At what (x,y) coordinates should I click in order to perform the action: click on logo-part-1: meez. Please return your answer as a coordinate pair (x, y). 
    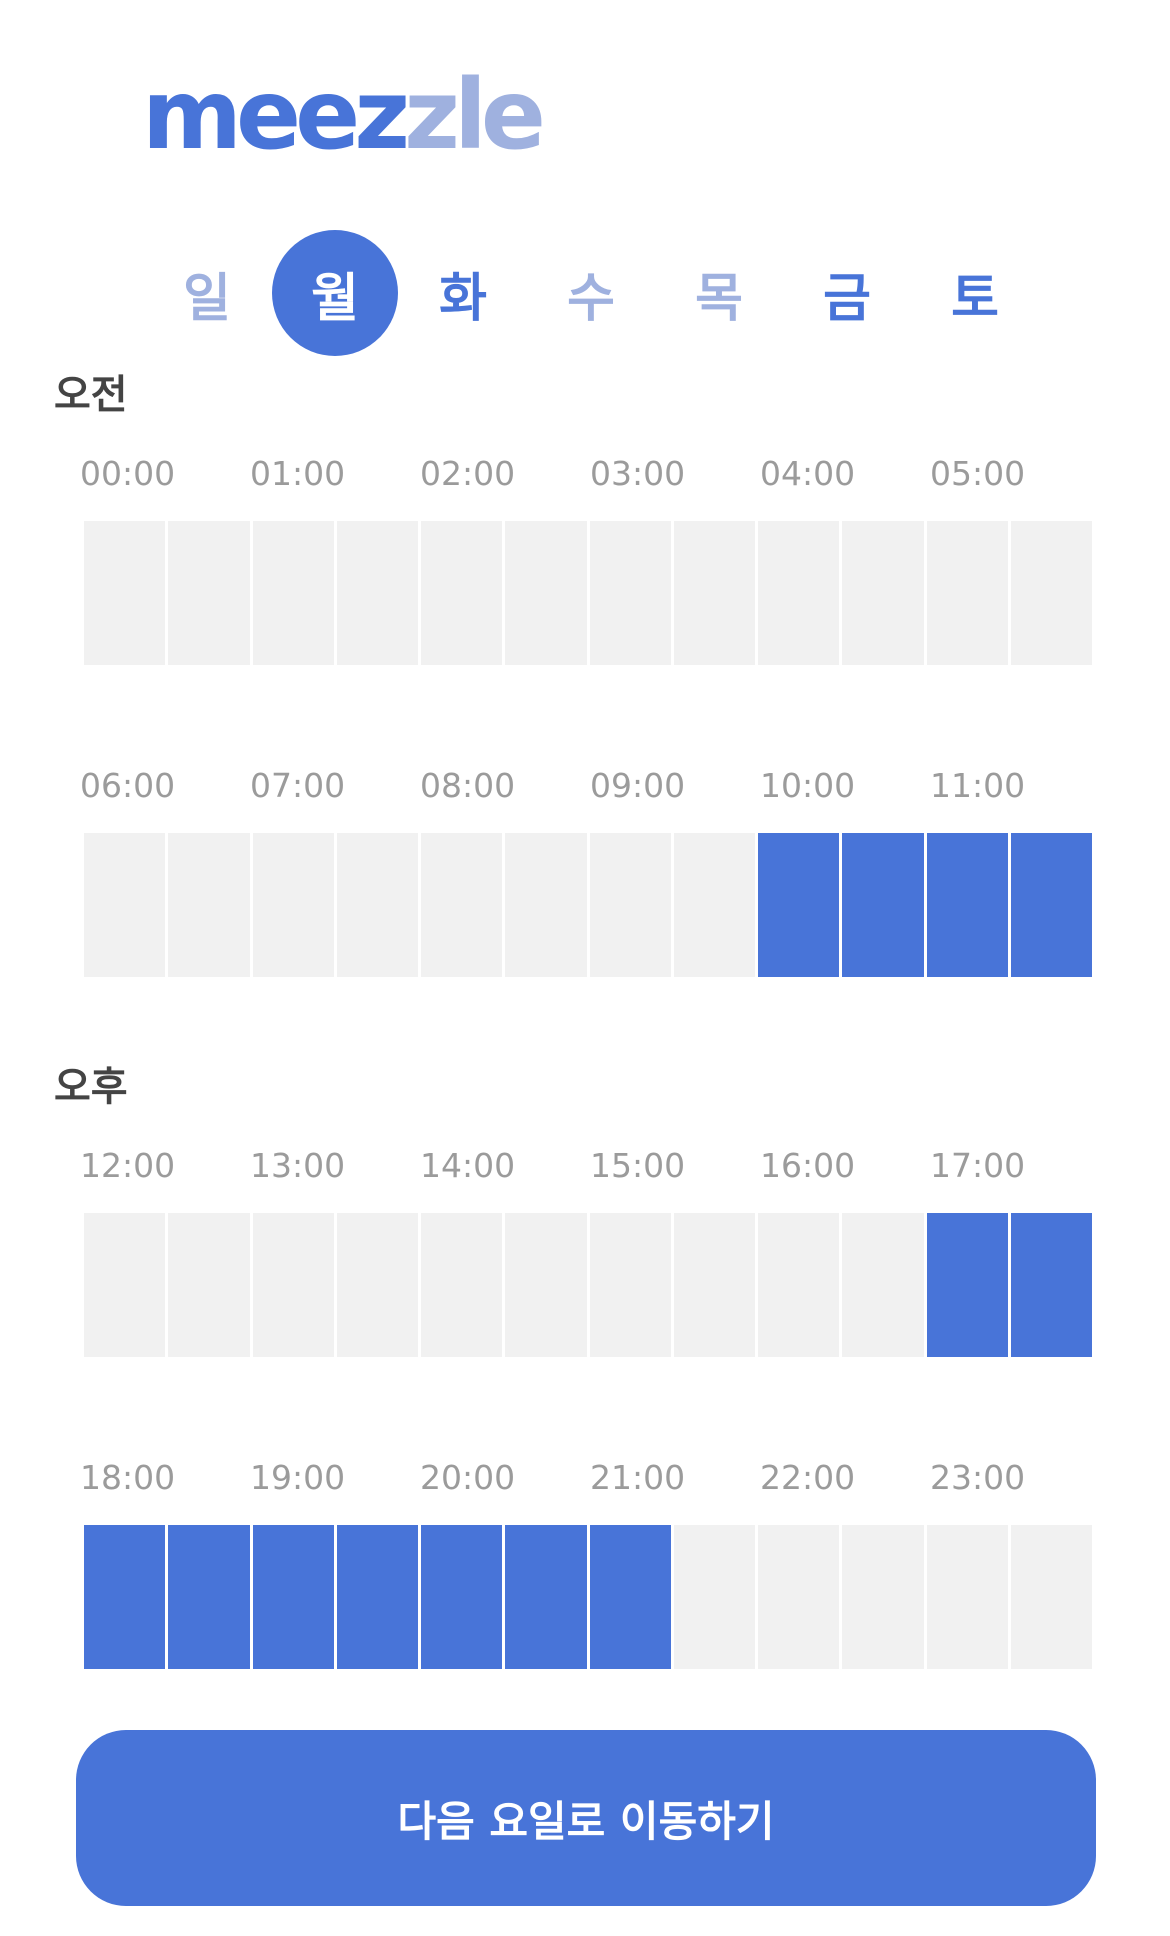
    Looking at the image, I should click on (276, 115).